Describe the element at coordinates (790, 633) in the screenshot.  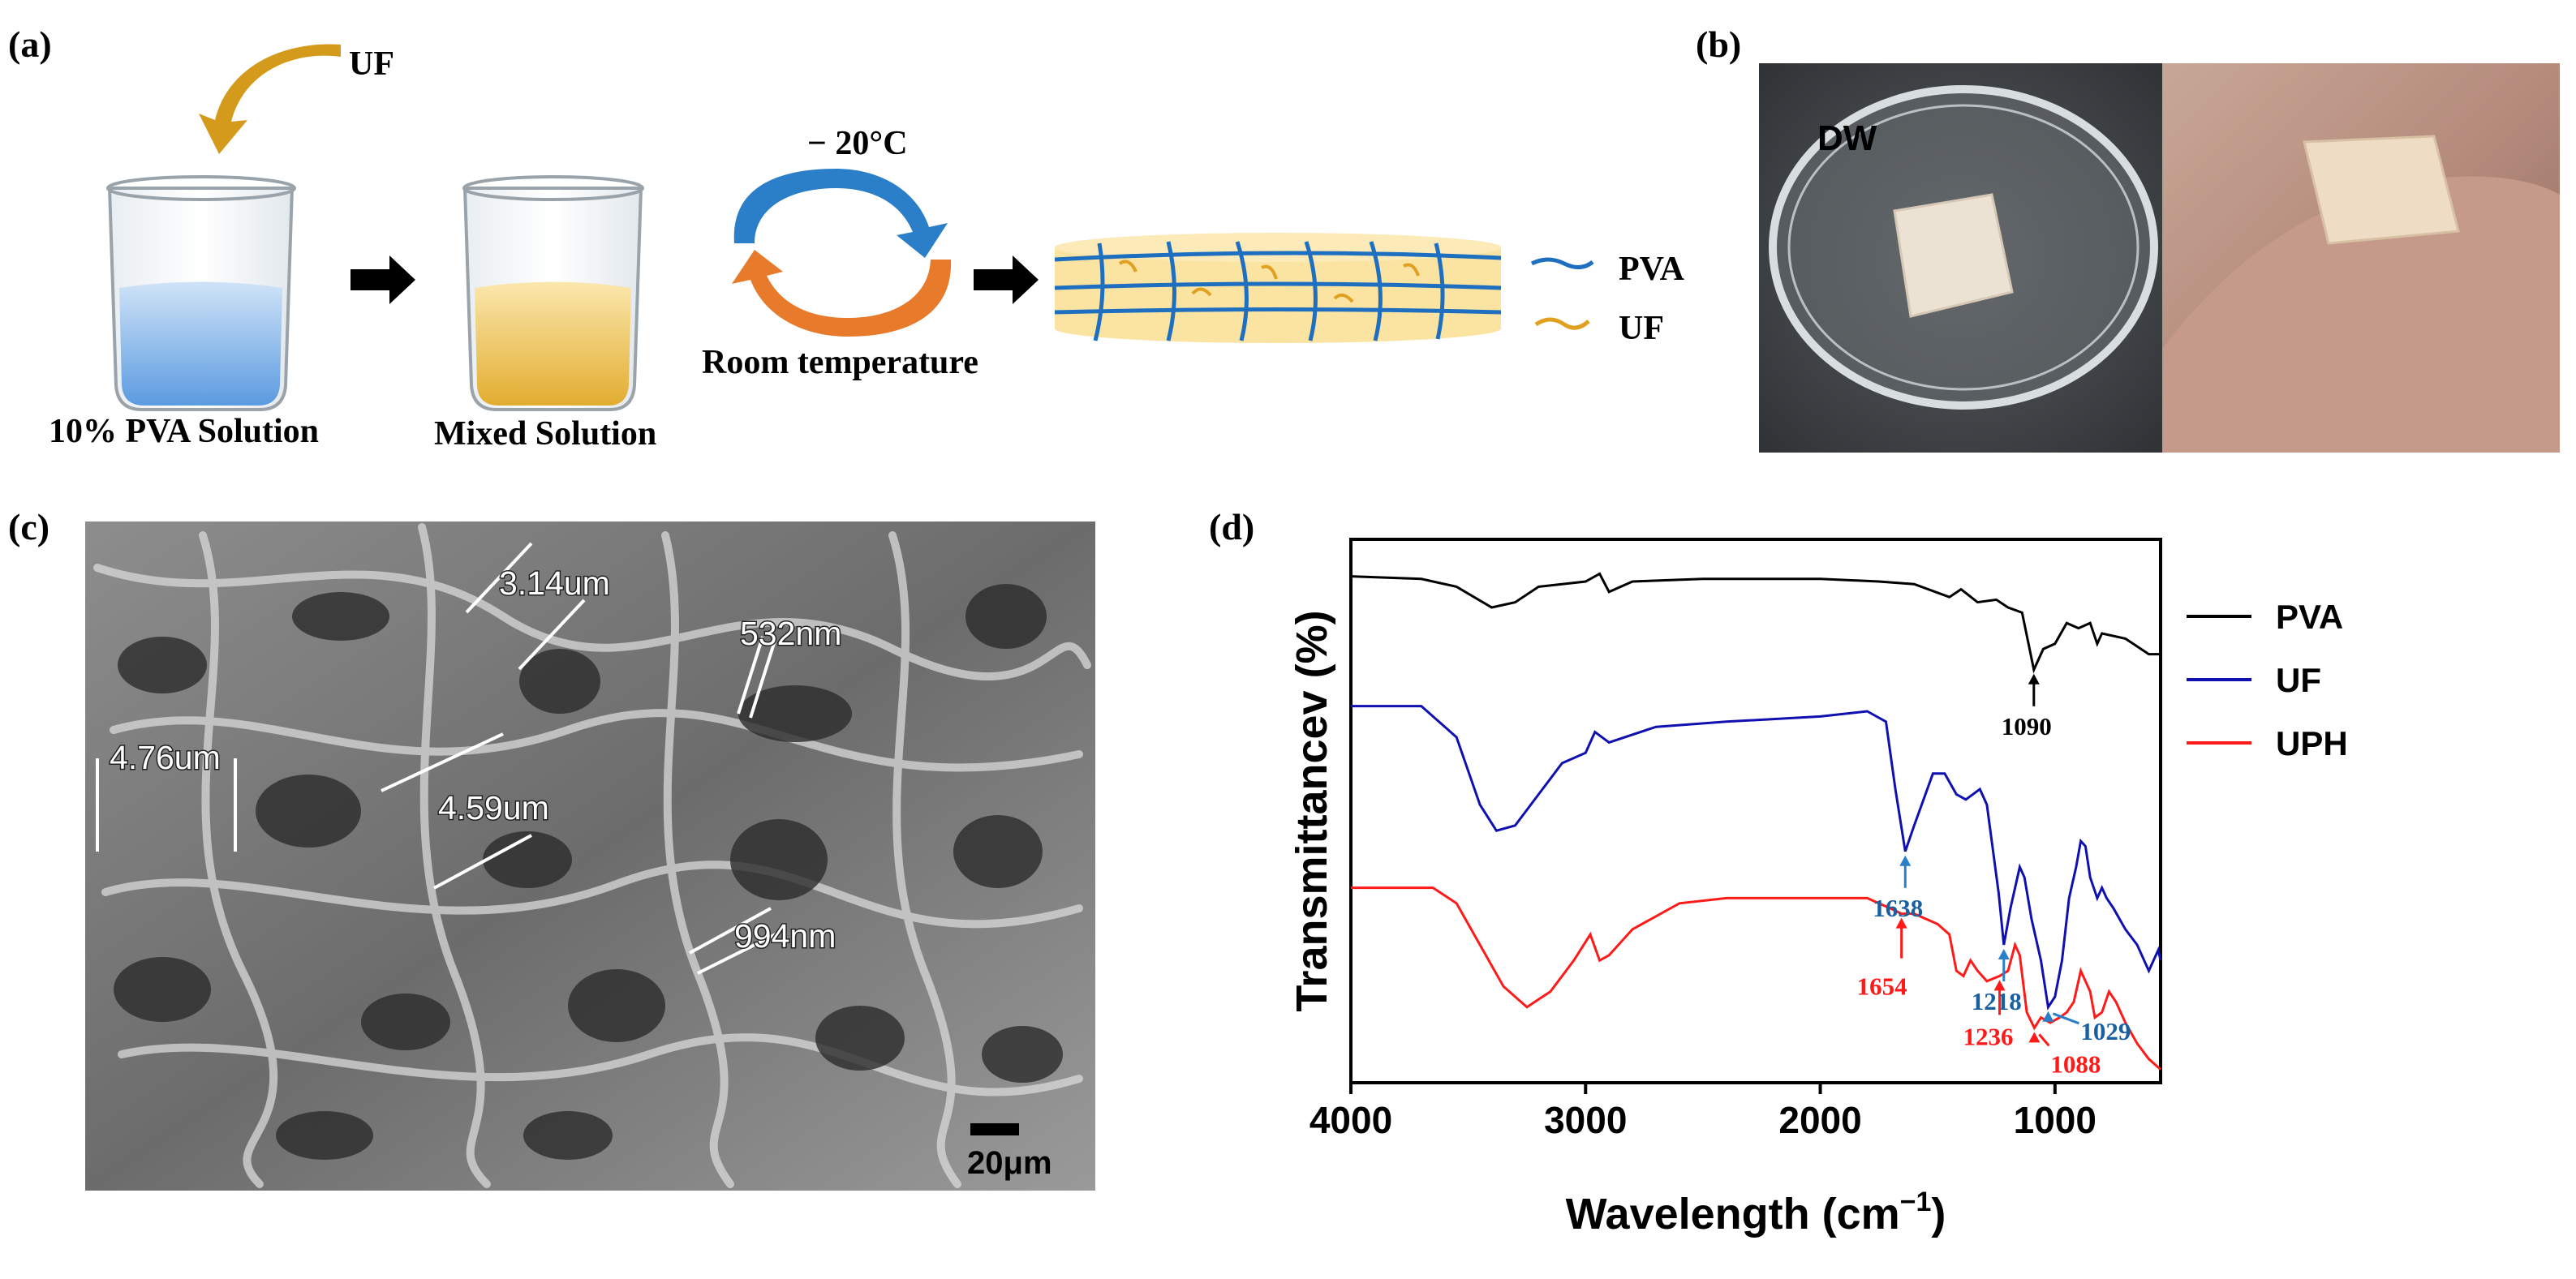
I see `measure-label-2: 532nm` at that location.